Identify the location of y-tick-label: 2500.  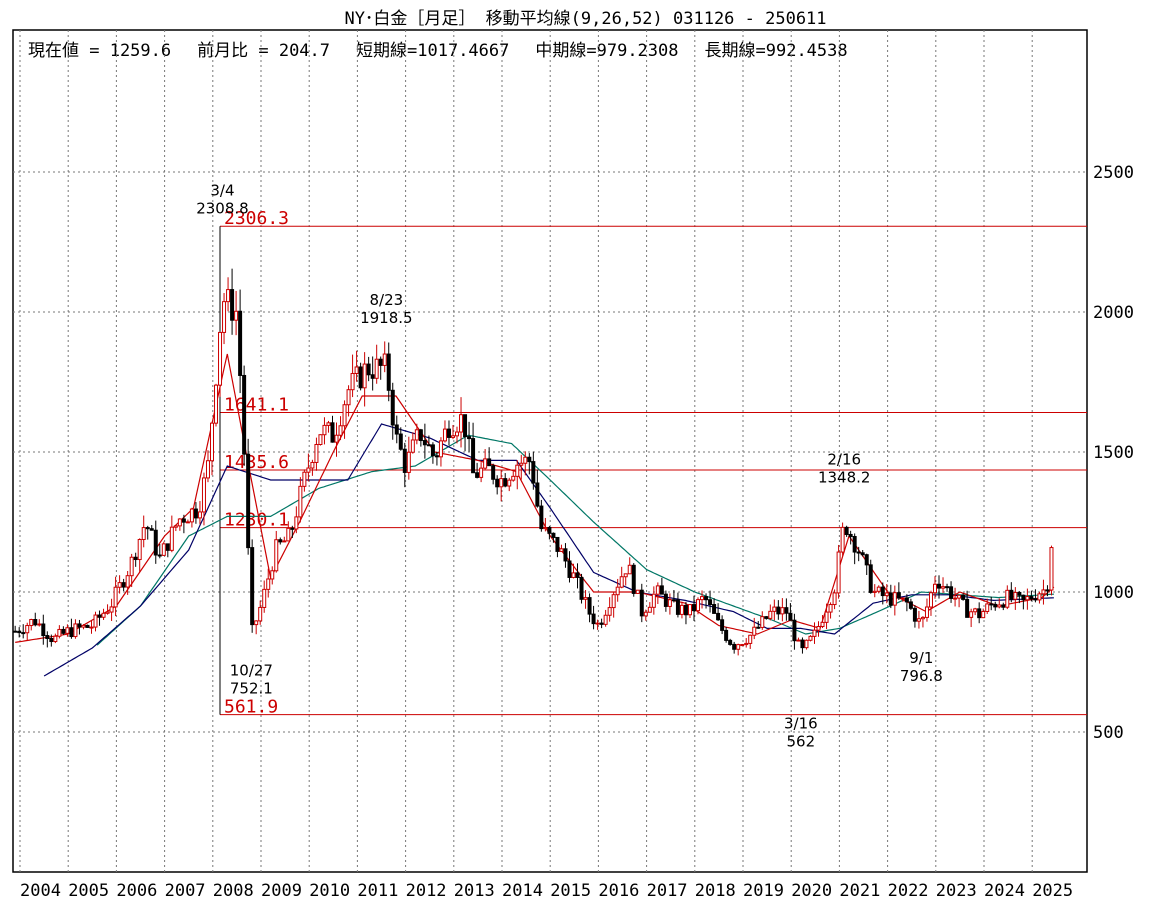
(1113, 173).